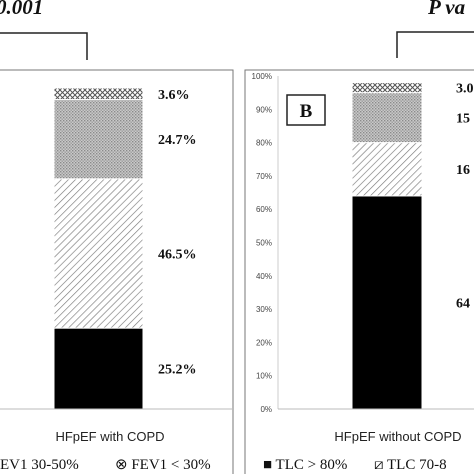 This screenshot has width=474, height=474. I want to click on legend-entry-b-2: ⧄ TLC 70-8, so click(410, 465).